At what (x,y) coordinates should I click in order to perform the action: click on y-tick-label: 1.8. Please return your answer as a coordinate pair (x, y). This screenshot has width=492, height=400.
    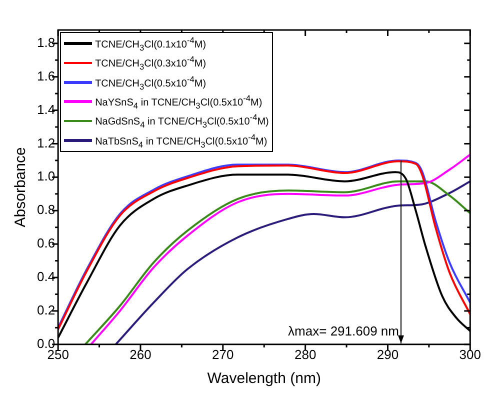
    Looking at the image, I should click on (46, 42).